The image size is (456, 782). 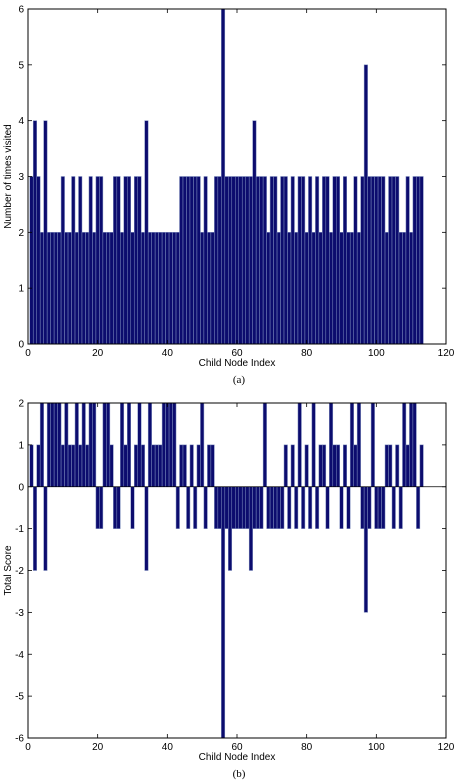 I want to click on x-tick-label: 80, so click(x=307, y=353).